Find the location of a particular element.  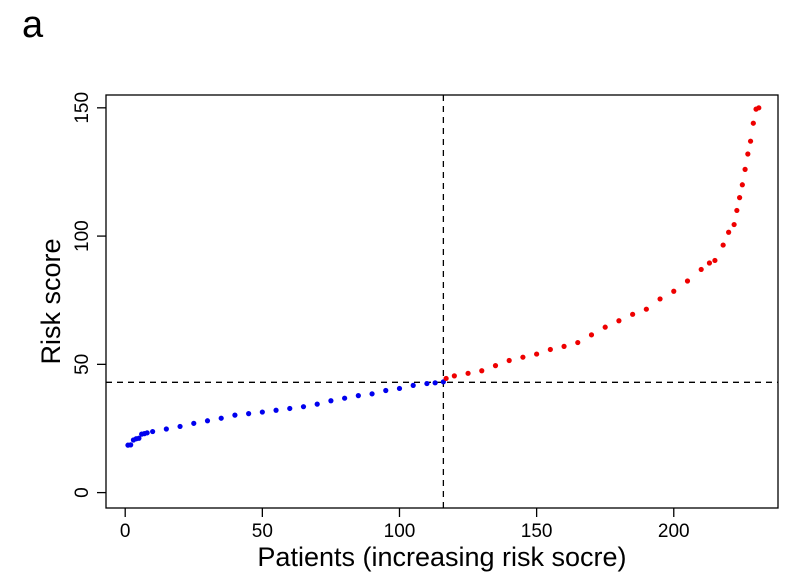

y-tick-label: 150 is located at coordinates (82, 108).